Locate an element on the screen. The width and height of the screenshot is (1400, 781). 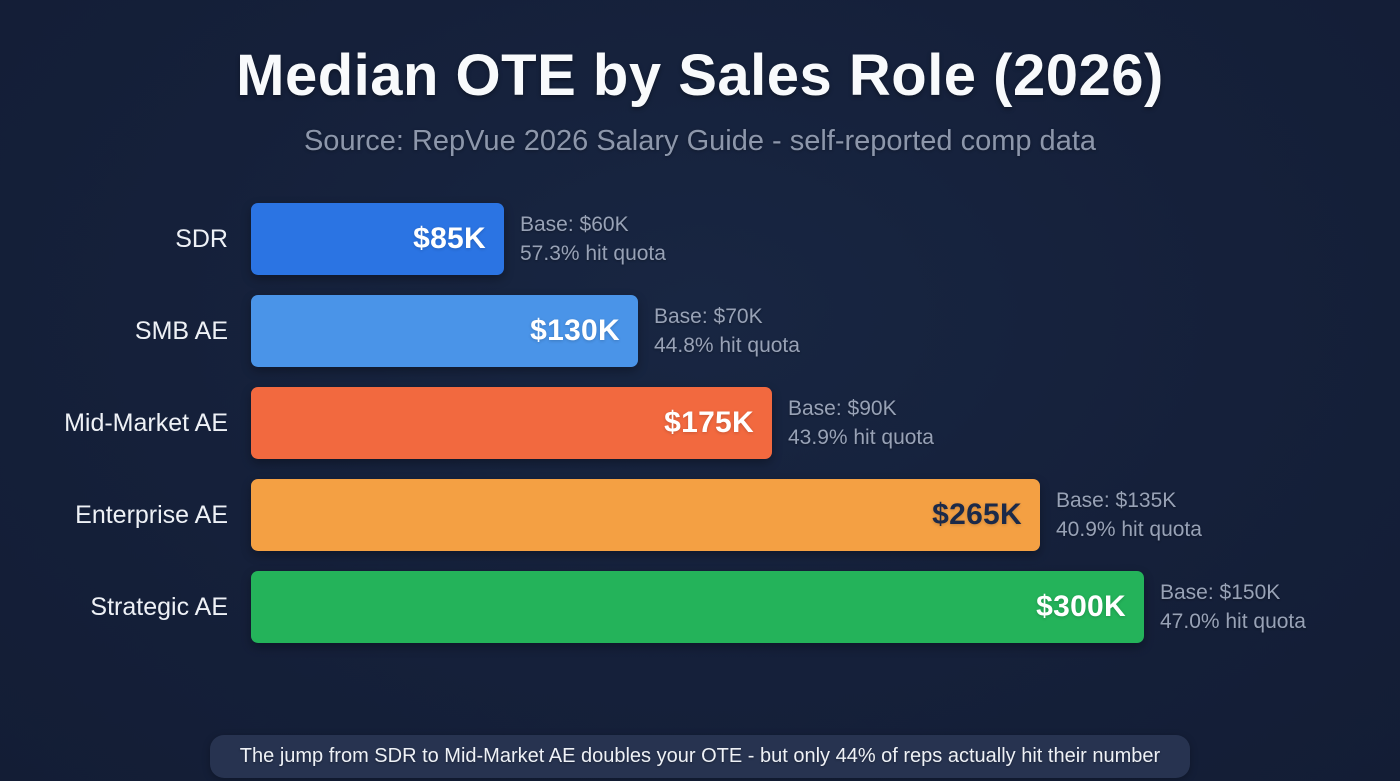
ote-bar: $300K is located at coordinates (697, 607).